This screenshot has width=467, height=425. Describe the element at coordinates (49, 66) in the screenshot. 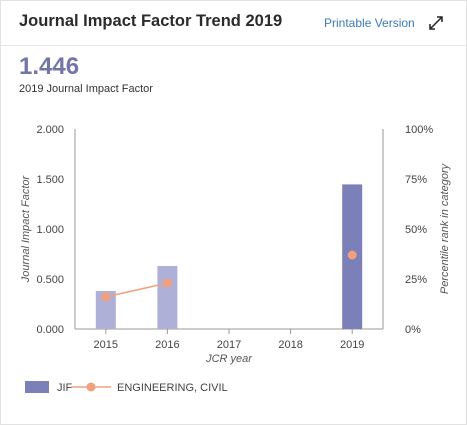

I see `jif-value: 1.446` at that location.